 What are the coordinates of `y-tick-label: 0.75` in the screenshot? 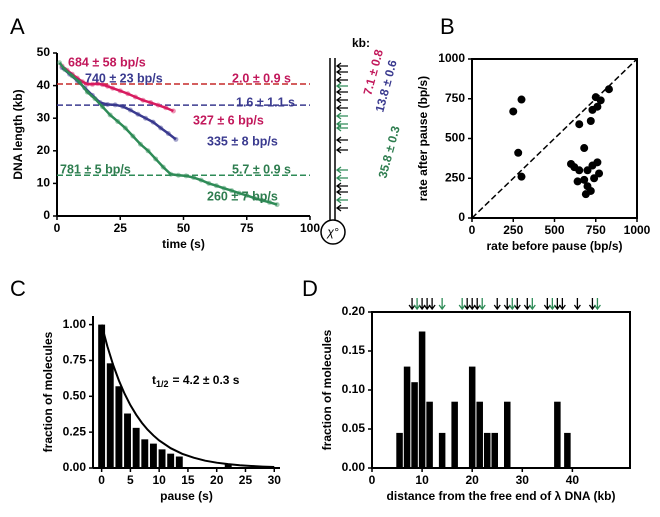 It's located at (75, 360).